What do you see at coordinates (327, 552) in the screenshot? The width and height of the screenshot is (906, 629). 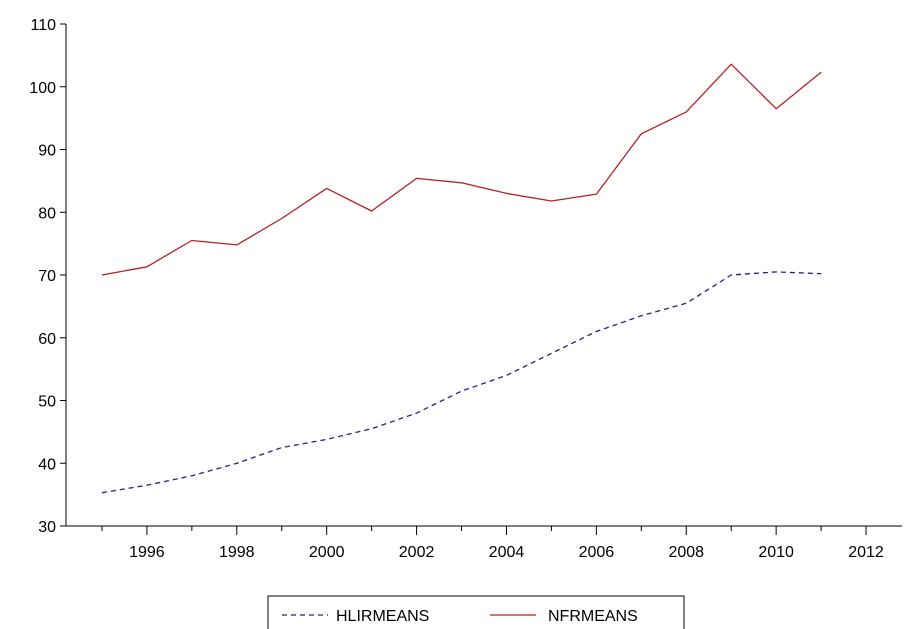 I see `x-tick-label: 2000` at bounding box center [327, 552].